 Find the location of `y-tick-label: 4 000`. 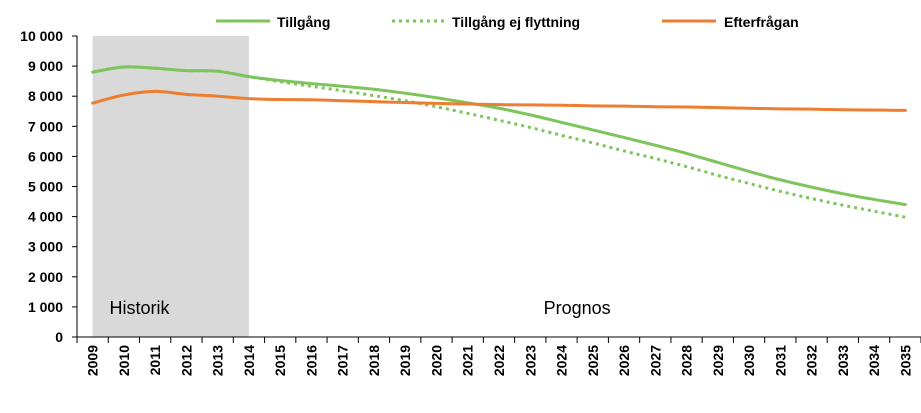

y-tick-label: 4 000 is located at coordinates (45, 217).